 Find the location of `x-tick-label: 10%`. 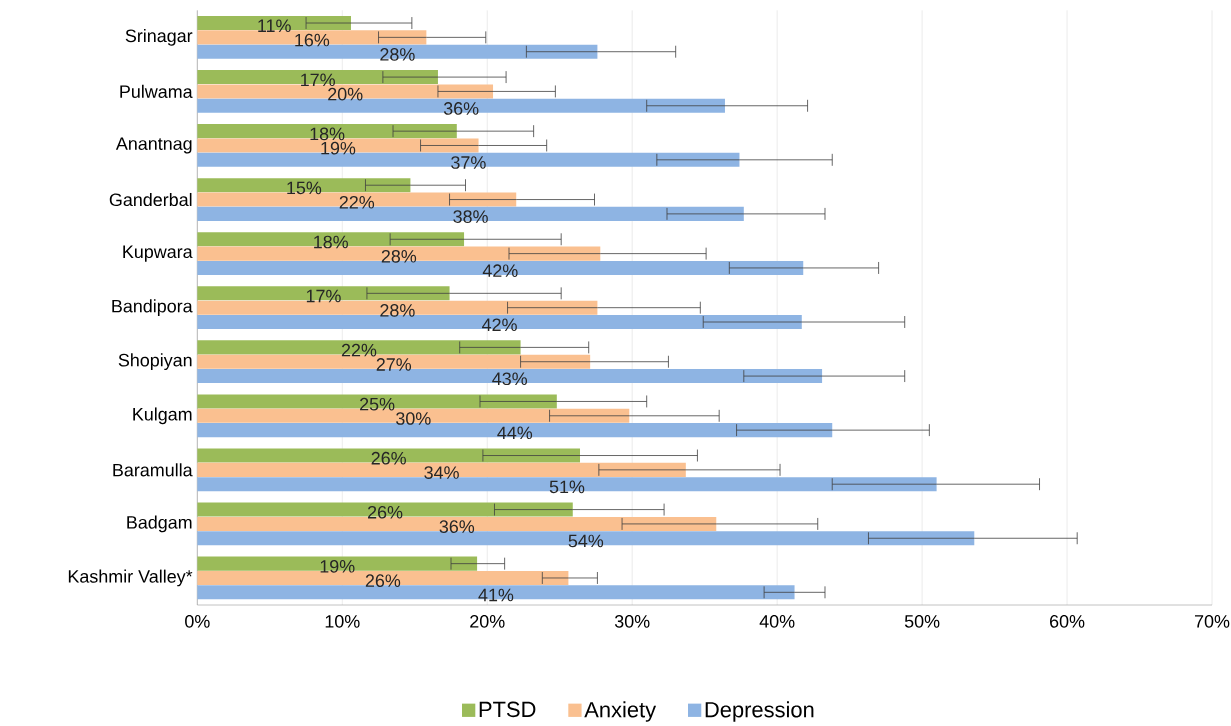

x-tick-label: 10% is located at coordinates (342, 621).